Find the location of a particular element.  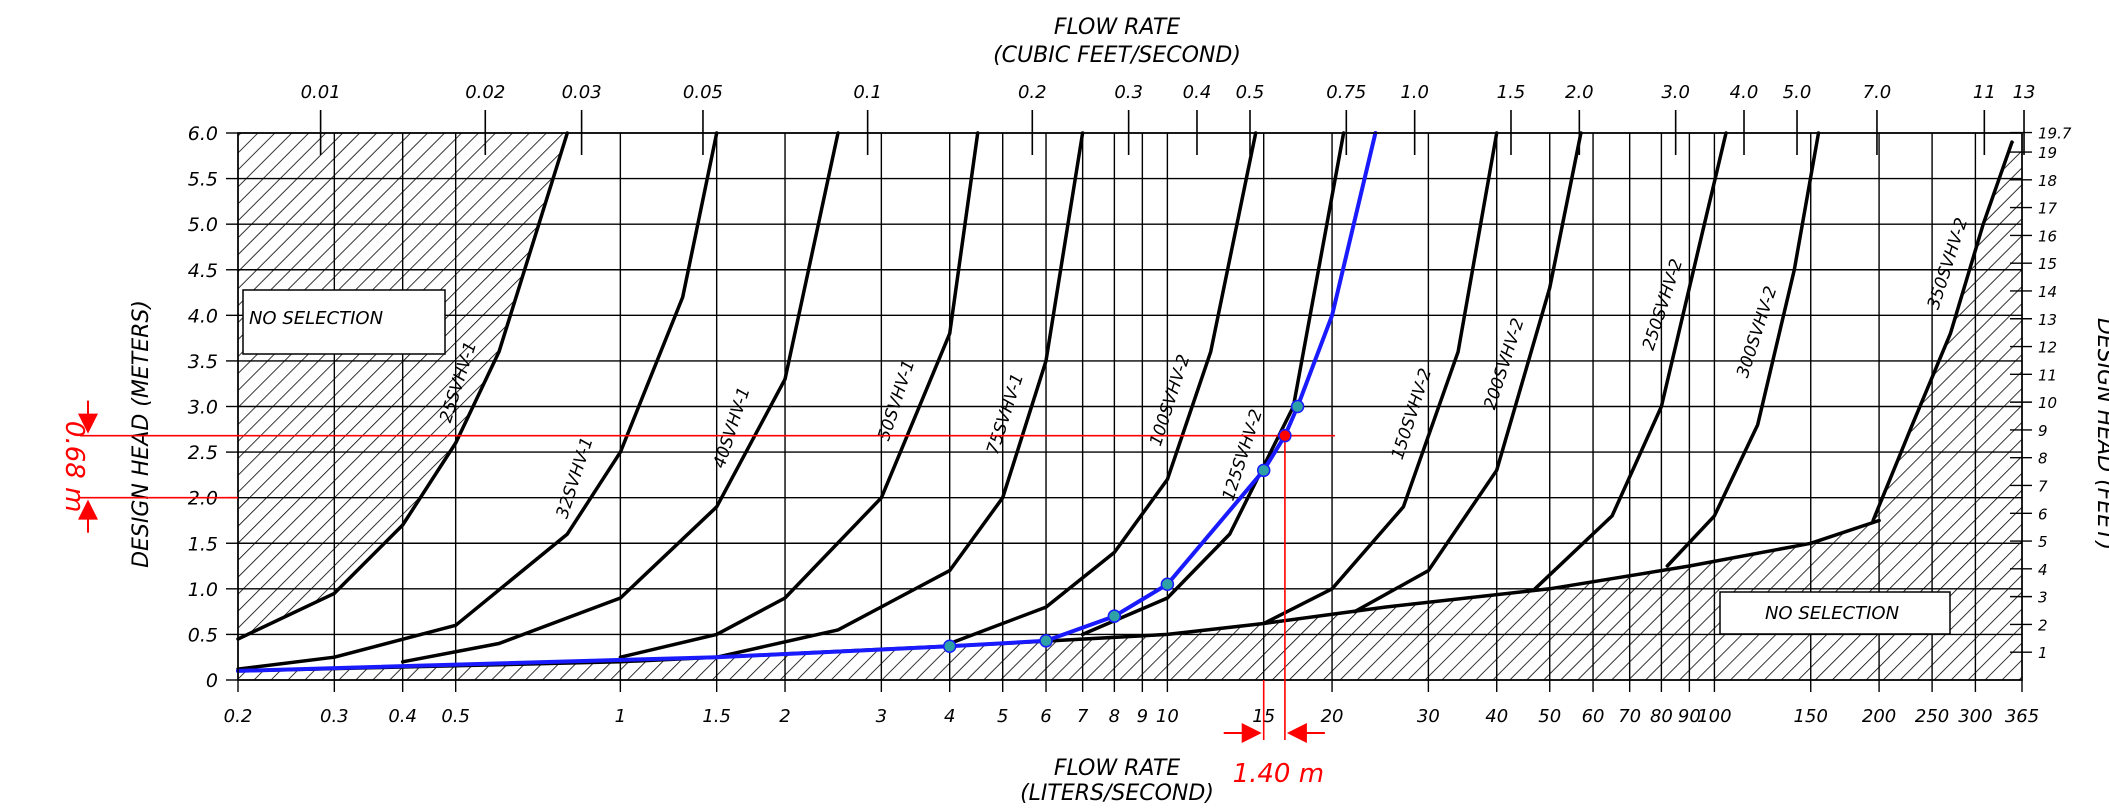

bottom-tick-label: 1.5 is located at coordinates (716, 716).